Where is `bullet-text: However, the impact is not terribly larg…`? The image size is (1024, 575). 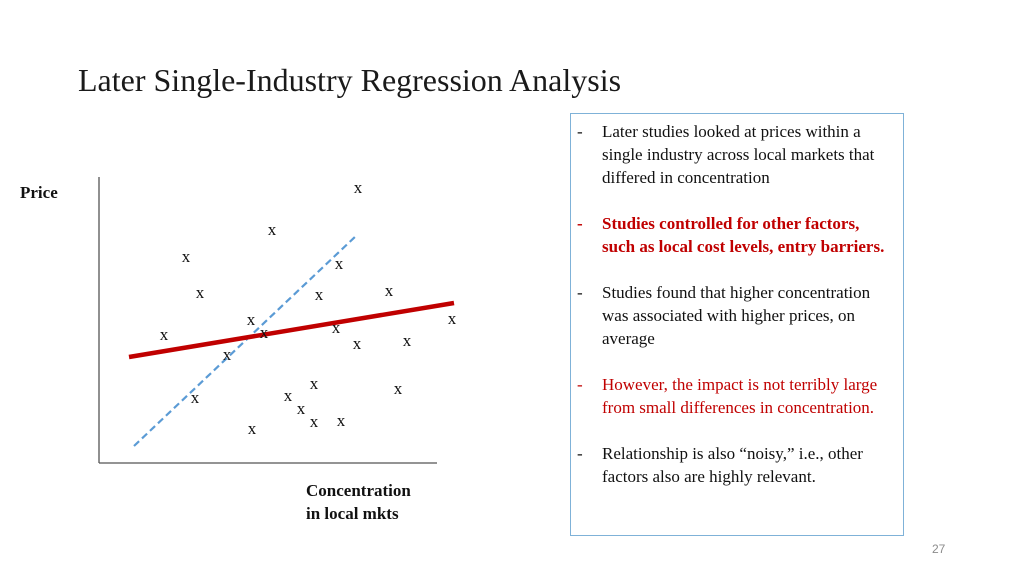 bullet-text: However, the impact is not terribly larg… is located at coordinates (740, 396).